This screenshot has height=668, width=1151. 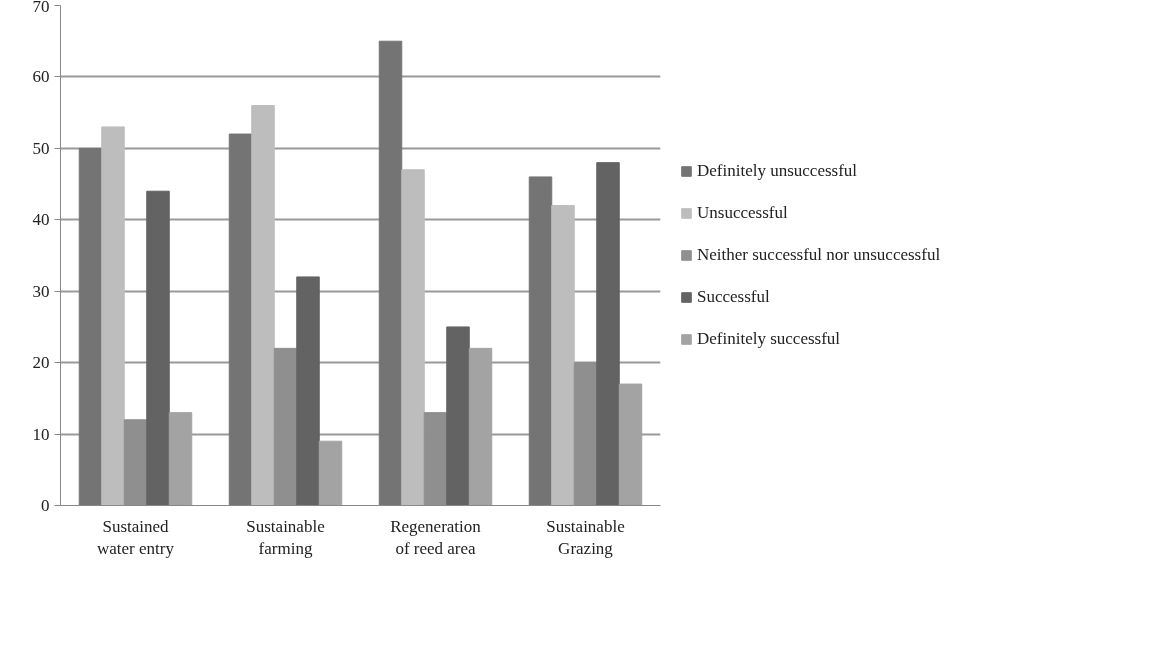 I want to click on y-tick-label: 20, so click(x=41, y=363).